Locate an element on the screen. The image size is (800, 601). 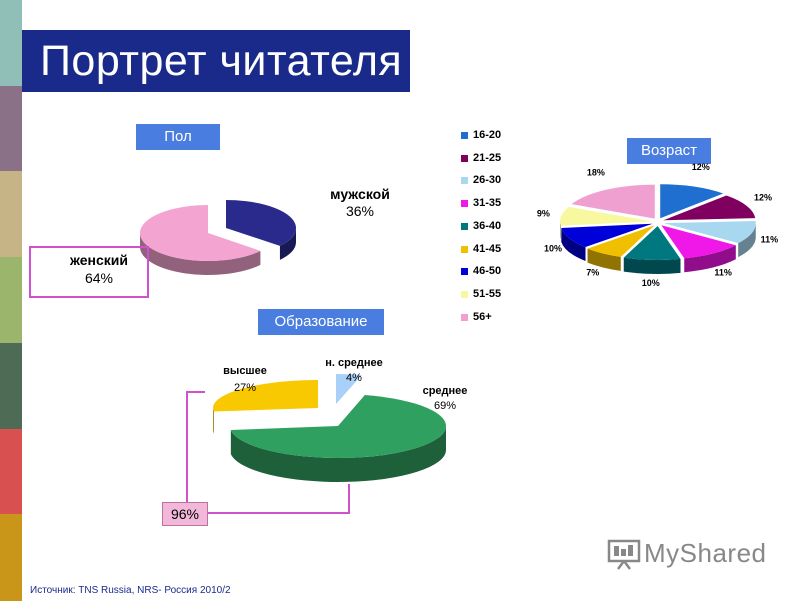
age-pie is located at coordinates (658, 229).